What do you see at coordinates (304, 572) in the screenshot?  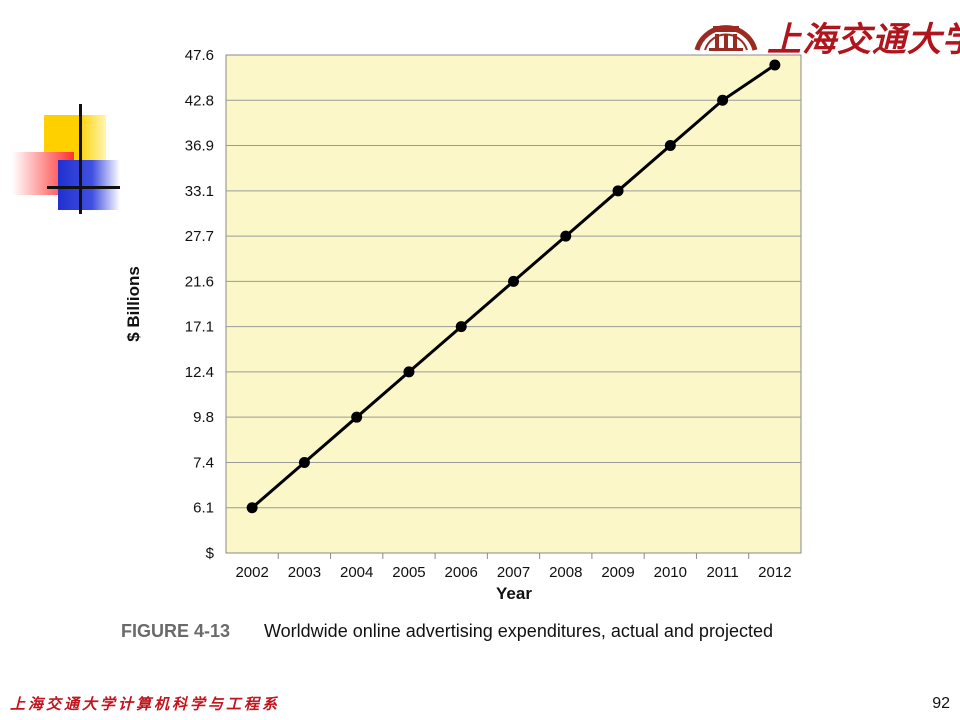 I see `x-tick-label: 2003` at bounding box center [304, 572].